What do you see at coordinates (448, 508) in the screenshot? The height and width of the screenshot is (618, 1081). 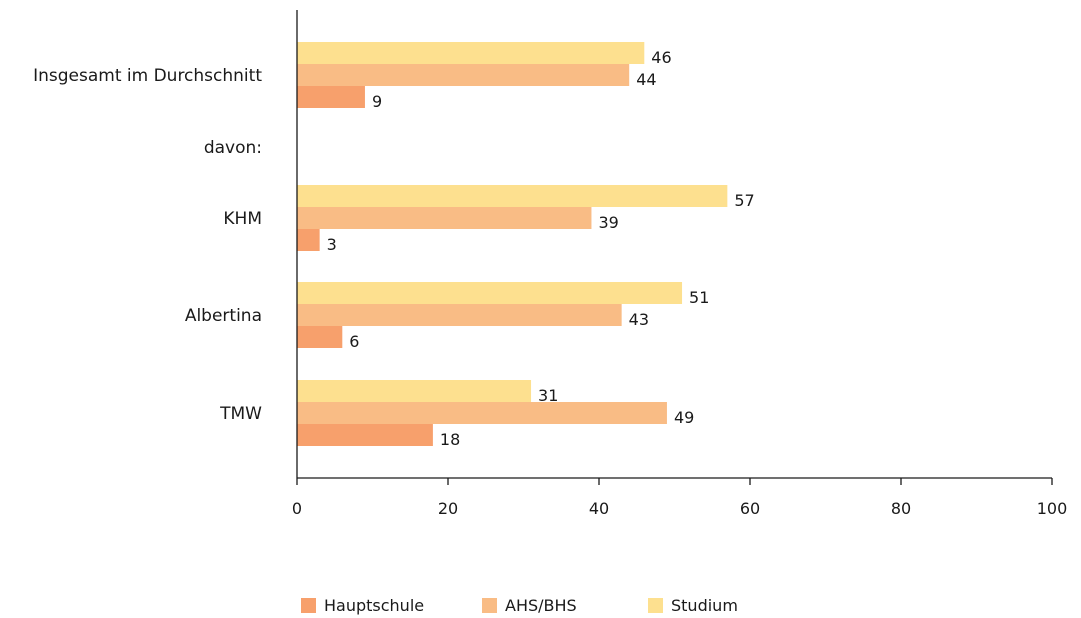 I see `x-tick-label: 20` at bounding box center [448, 508].